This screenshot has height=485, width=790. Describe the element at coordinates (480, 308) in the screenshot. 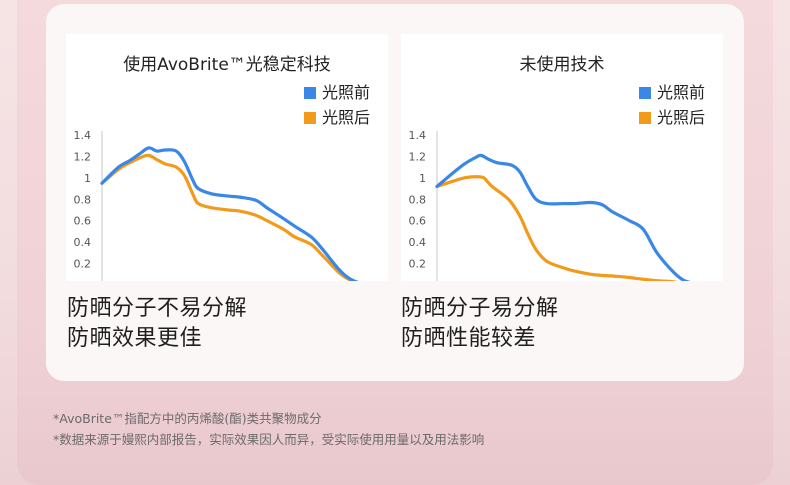

I see `caption-line: 防晒分子易分解` at that location.